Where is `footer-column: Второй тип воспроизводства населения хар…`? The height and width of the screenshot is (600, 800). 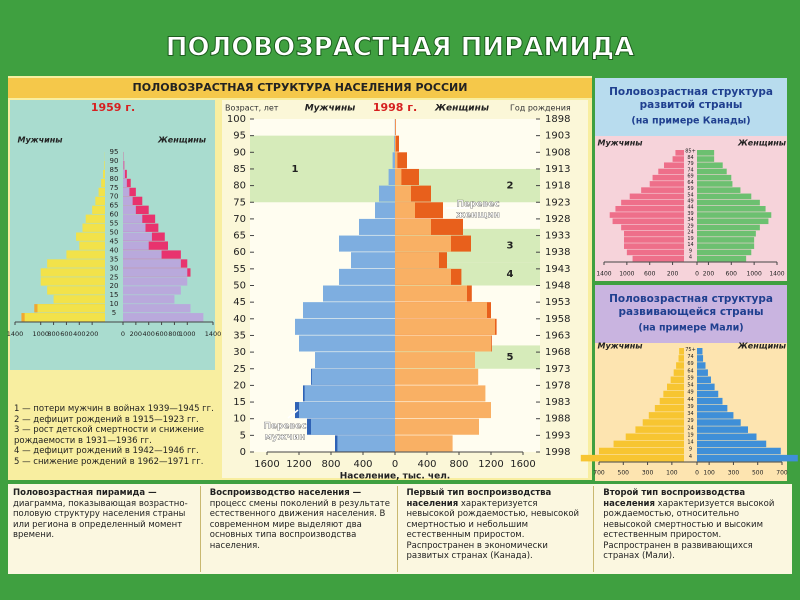 footer-column: Второй тип воспроизводства населения хар… is located at coordinates (695, 529).